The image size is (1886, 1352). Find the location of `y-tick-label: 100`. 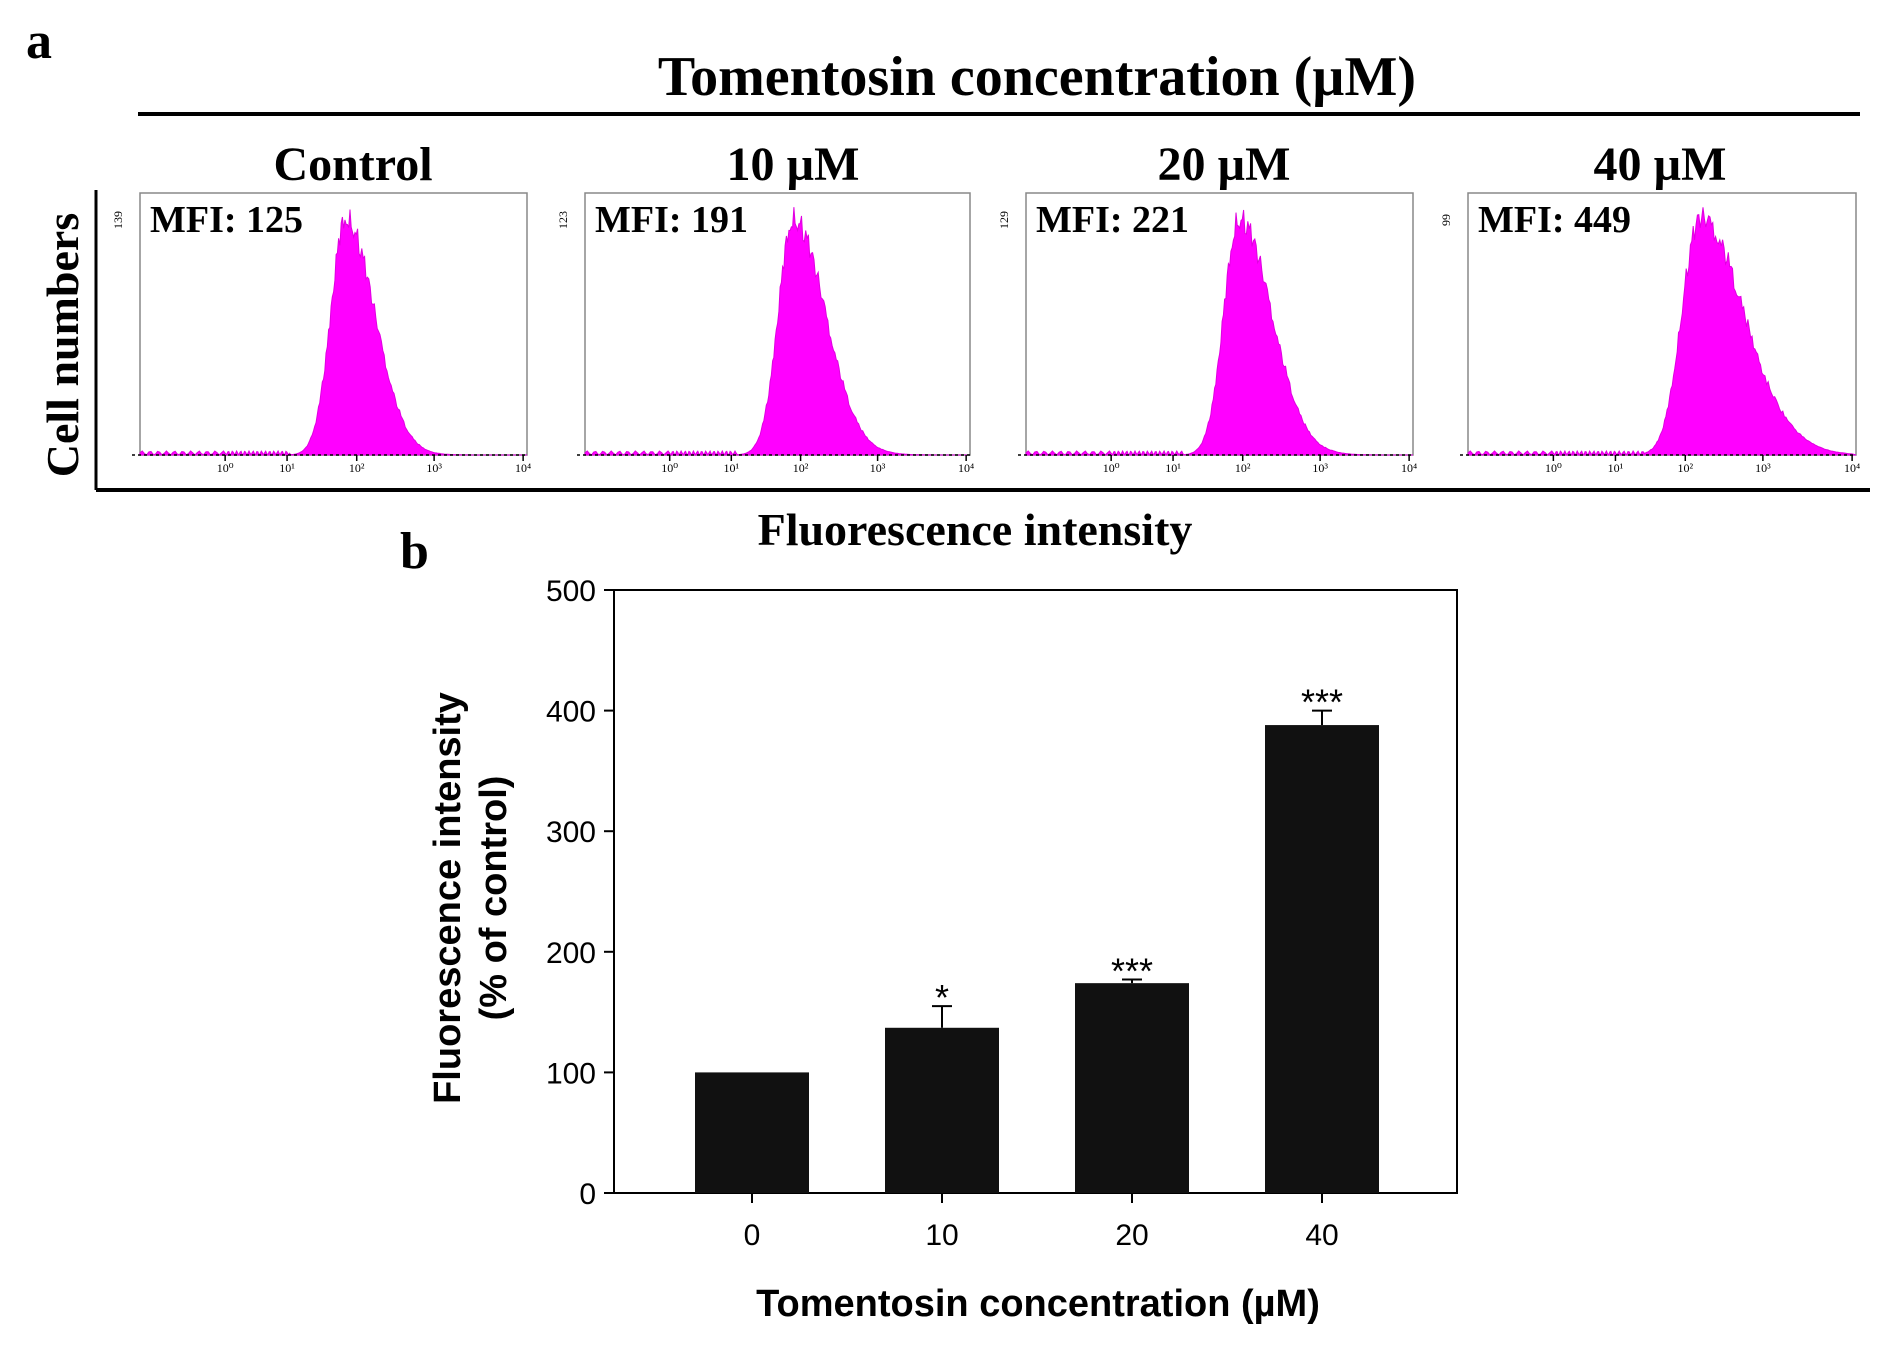

y-tick-label: 100 is located at coordinates (571, 1073).